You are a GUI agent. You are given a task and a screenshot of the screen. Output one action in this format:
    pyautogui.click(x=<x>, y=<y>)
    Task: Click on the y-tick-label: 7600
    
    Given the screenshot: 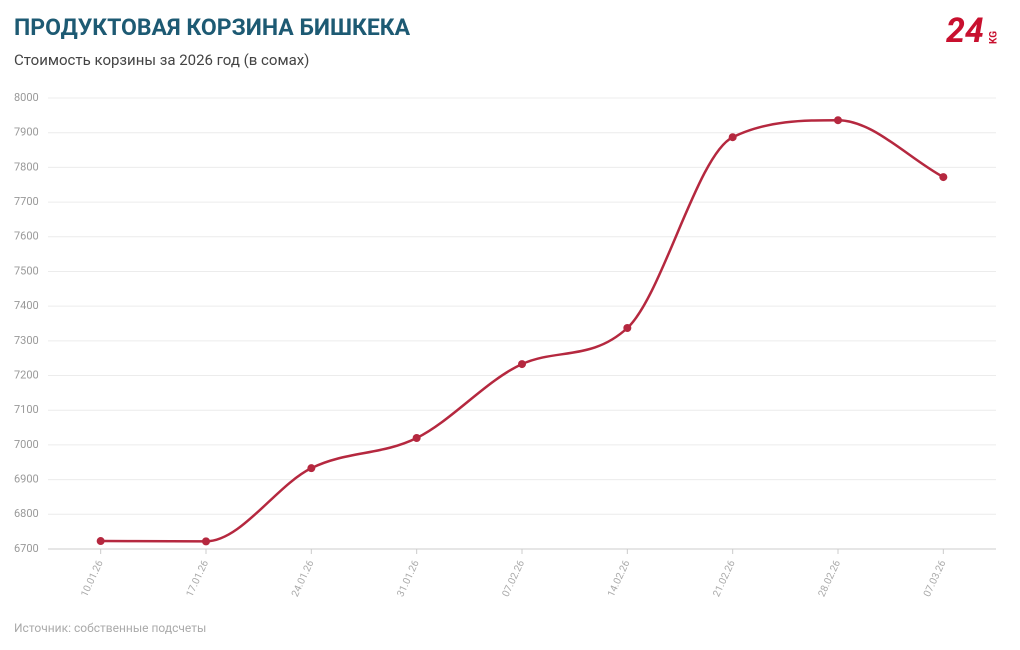 What is the action you would take?
    pyautogui.click(x=26, y=236)
    